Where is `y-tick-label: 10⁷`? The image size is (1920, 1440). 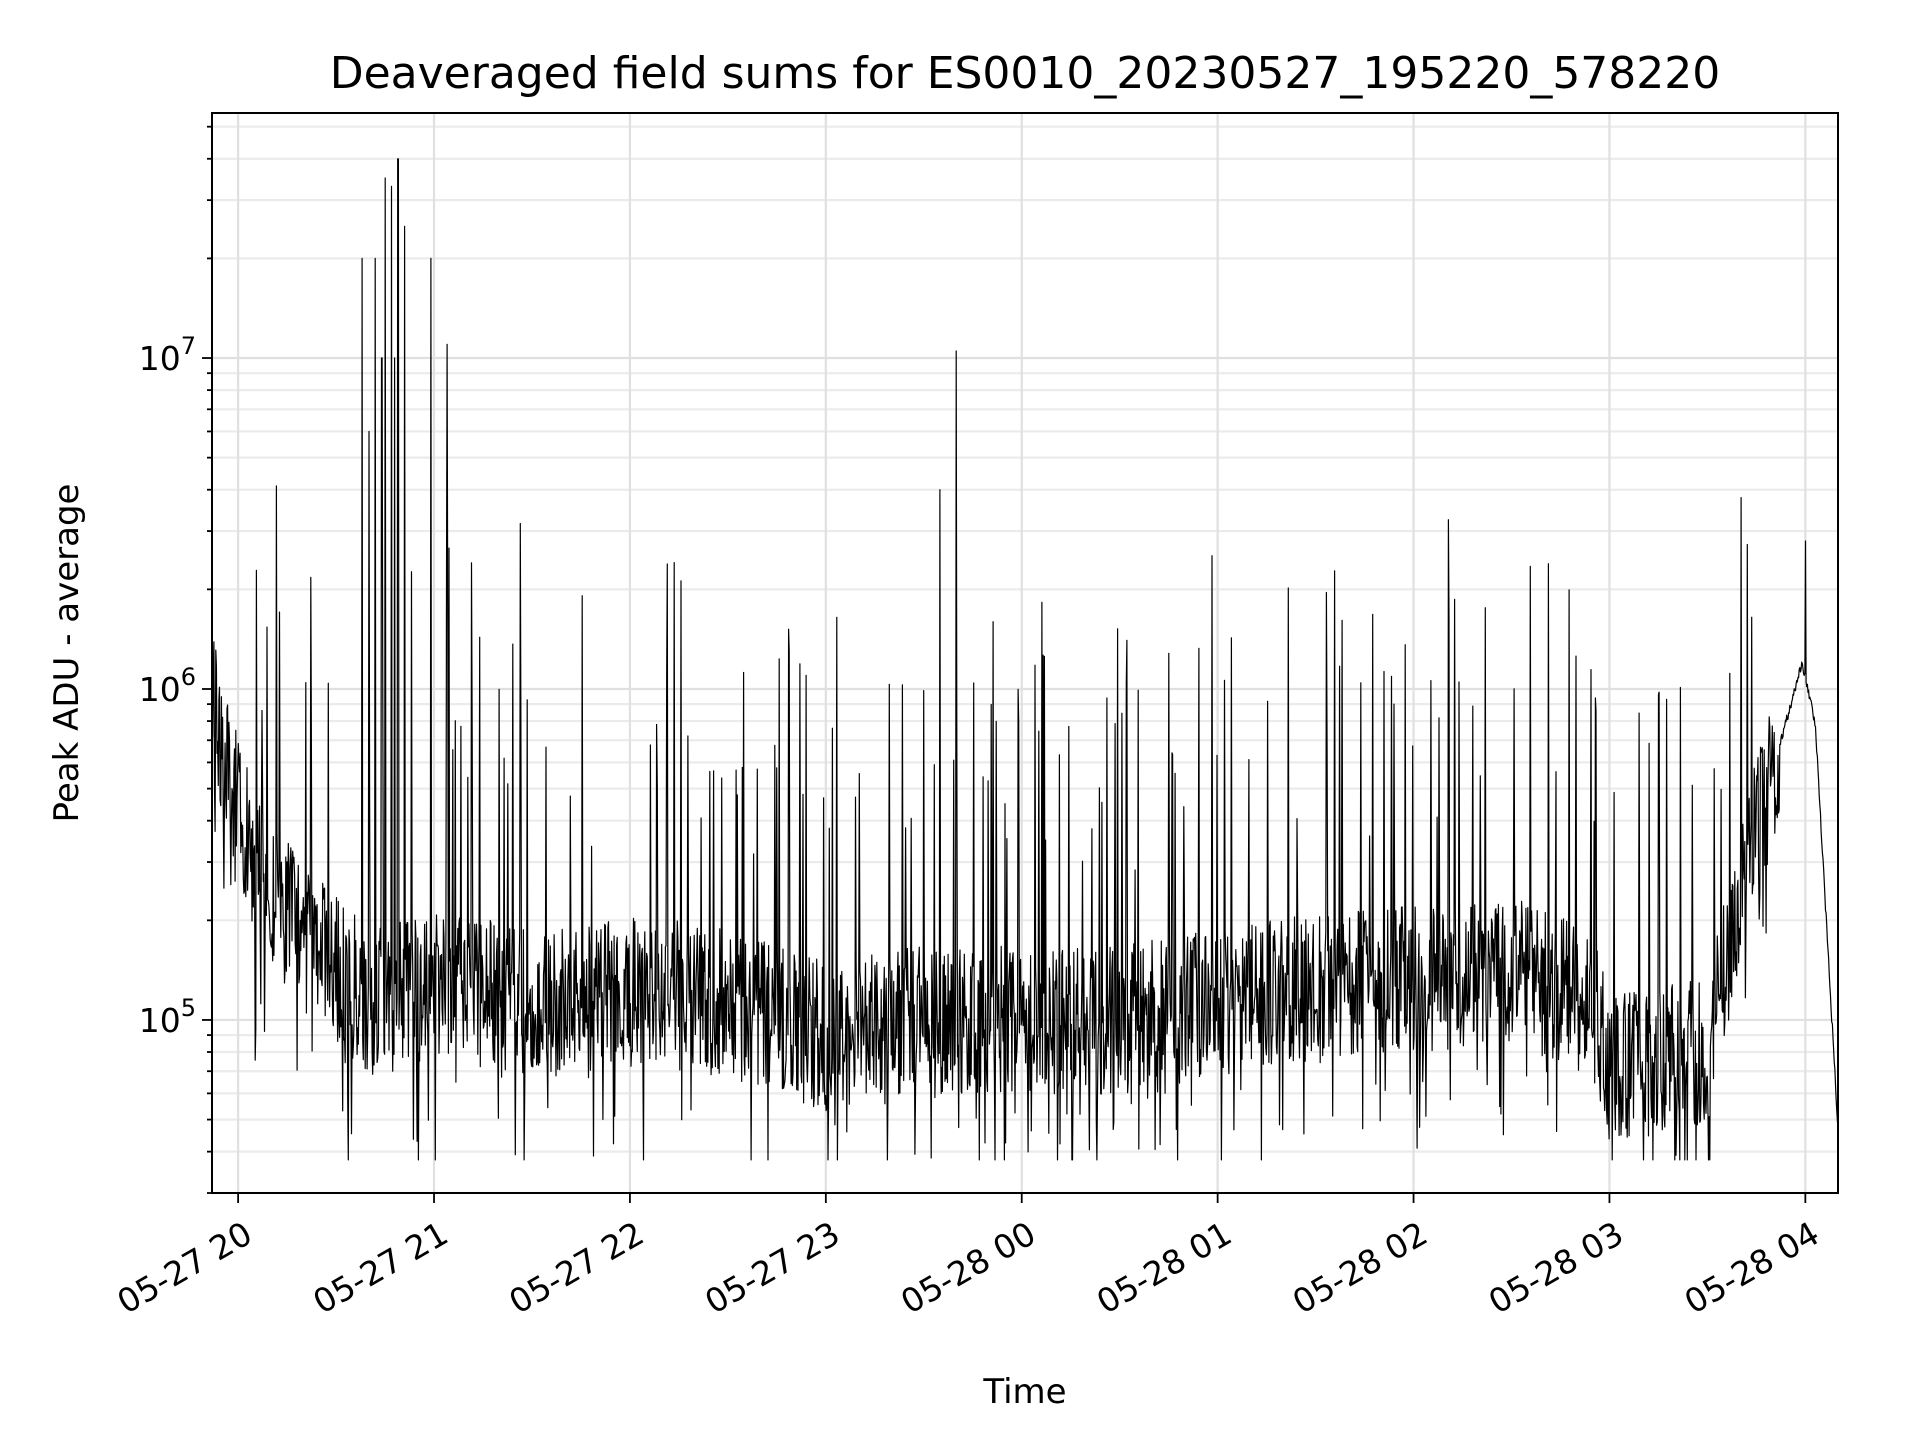 y-tick-label: 10⁷ is located at coordinates (167, 355).